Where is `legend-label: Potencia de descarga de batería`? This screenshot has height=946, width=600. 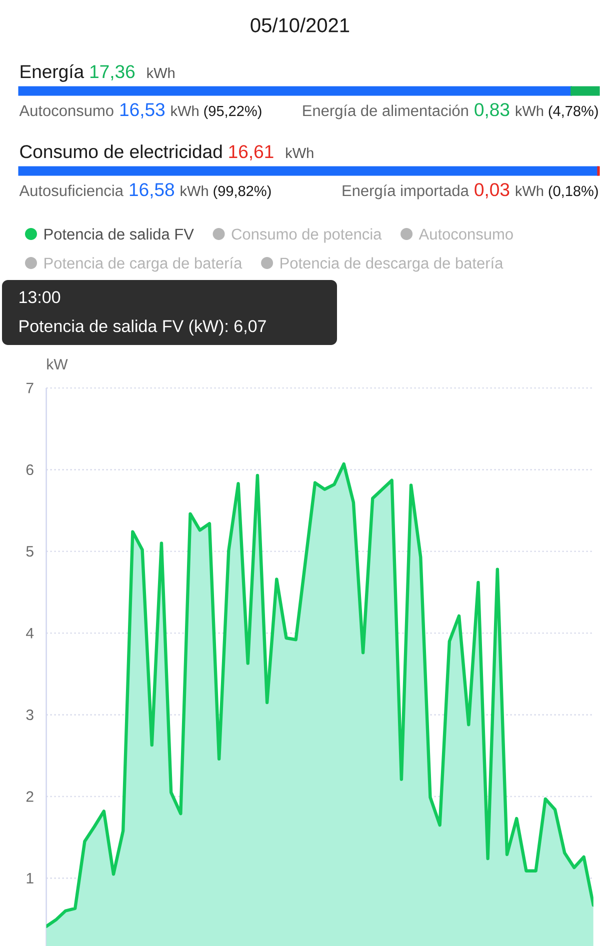
legend-label: Potencia de descarga de batería is located at coordinates (392, 264).